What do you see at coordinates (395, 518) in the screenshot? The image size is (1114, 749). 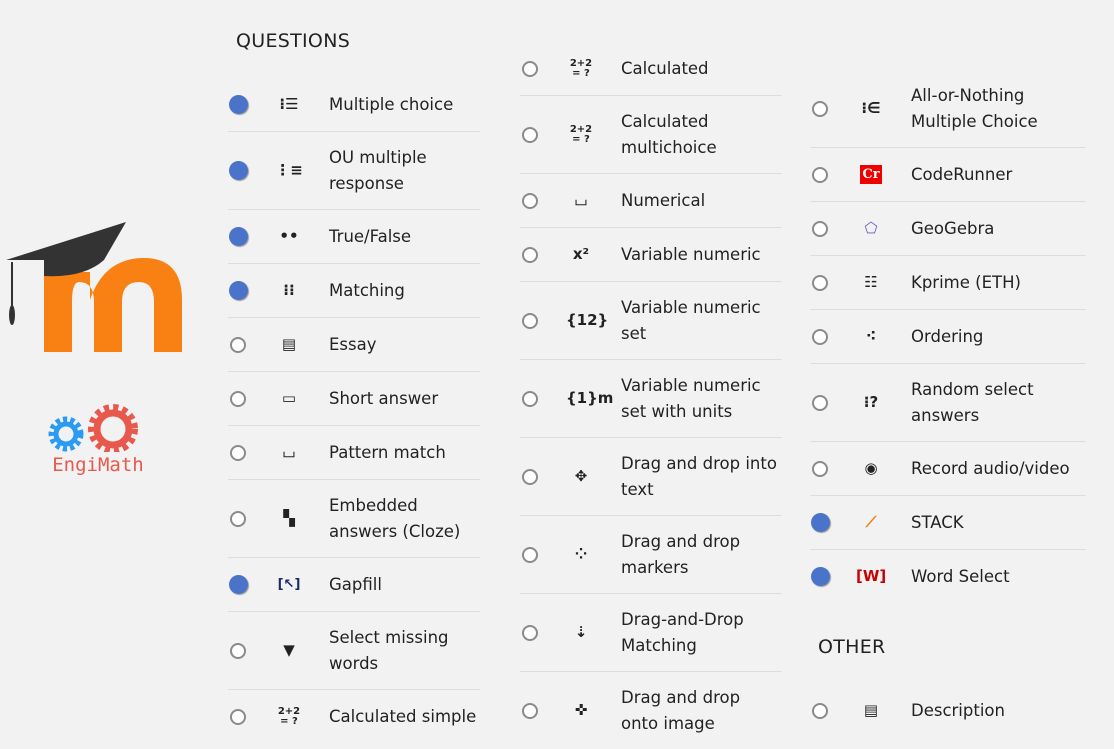 I see `option-label: Embedded answers (Cloze)` at bounding box center [395, 518].